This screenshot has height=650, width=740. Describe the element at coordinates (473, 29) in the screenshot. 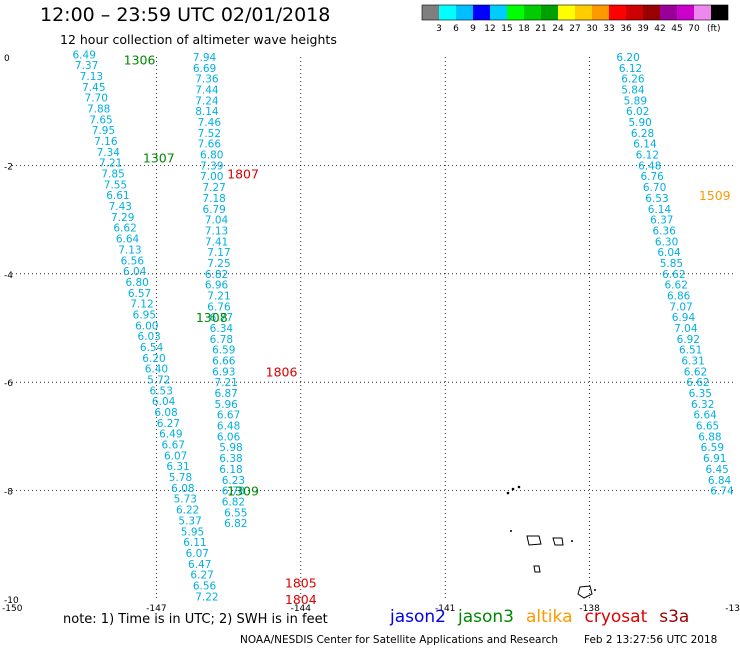

I see `colorbar-label: 9` at that location.